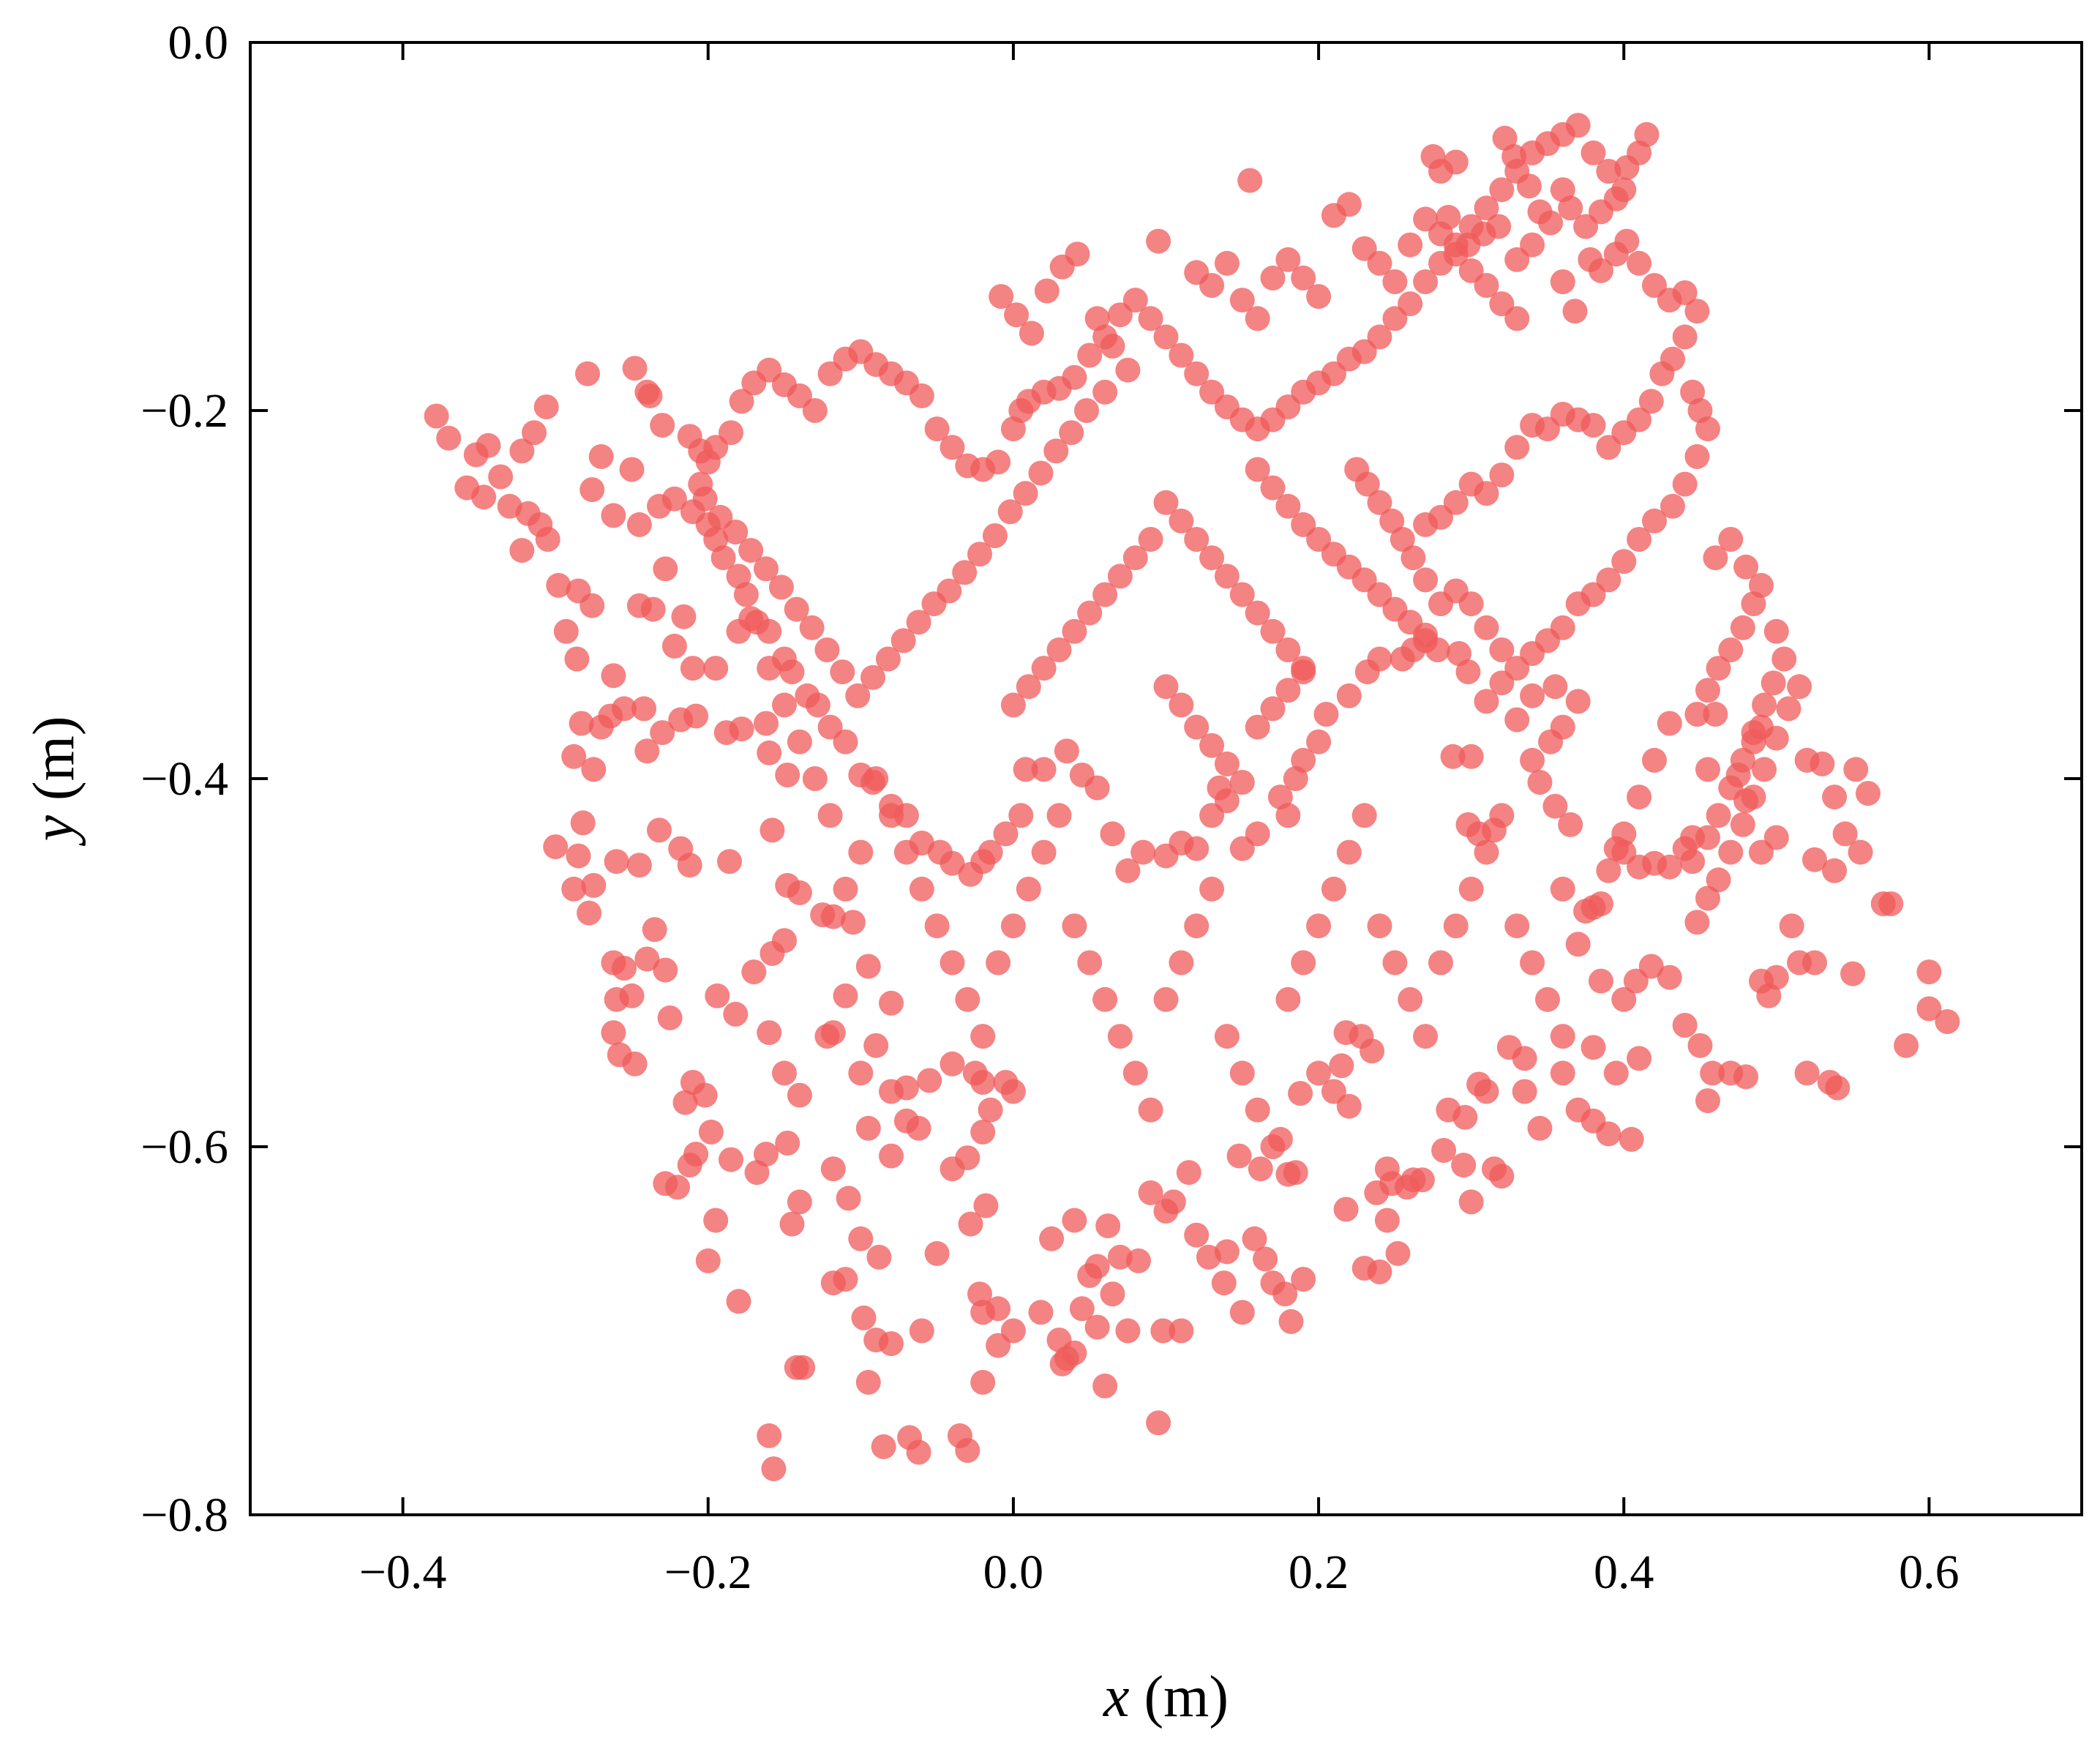 The height and width of the screenshot is (1749, 2100). I want to click on x-axis-label-var: x, so click(1116, 1697).